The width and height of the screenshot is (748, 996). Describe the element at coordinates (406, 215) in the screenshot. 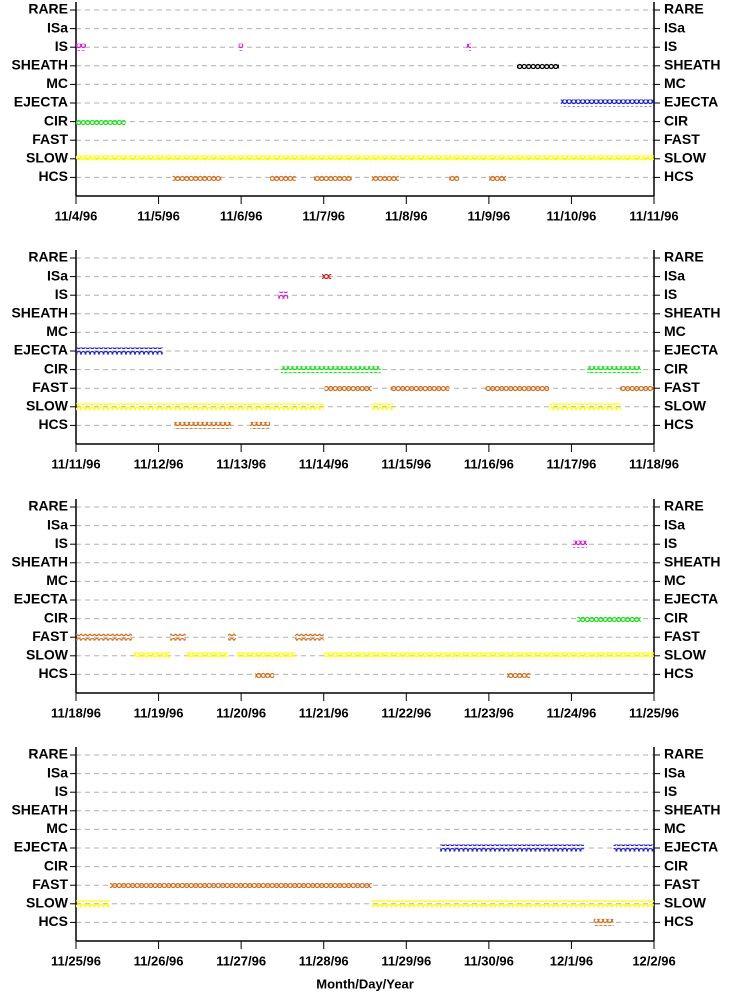

I see `x-tick-label: 11/8/96` at that location.